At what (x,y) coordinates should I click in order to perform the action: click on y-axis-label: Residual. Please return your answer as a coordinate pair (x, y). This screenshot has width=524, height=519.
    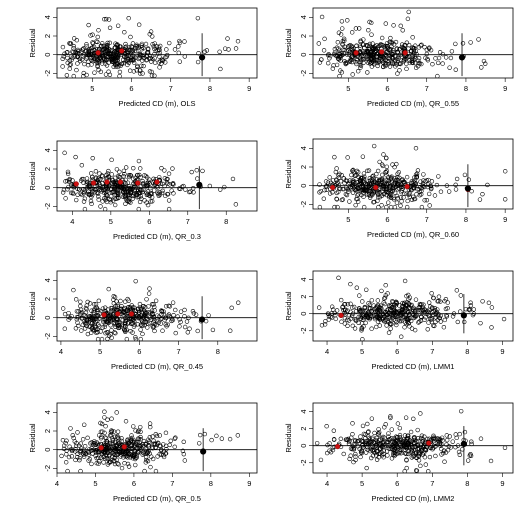
    Looking at the image, I should click on (288, 306).